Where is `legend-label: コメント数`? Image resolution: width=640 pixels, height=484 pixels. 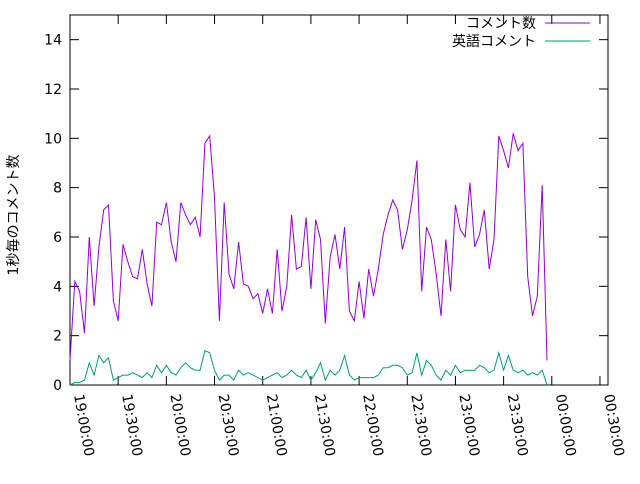
legend-label: コメント数 is located at coordinates (501, 24).